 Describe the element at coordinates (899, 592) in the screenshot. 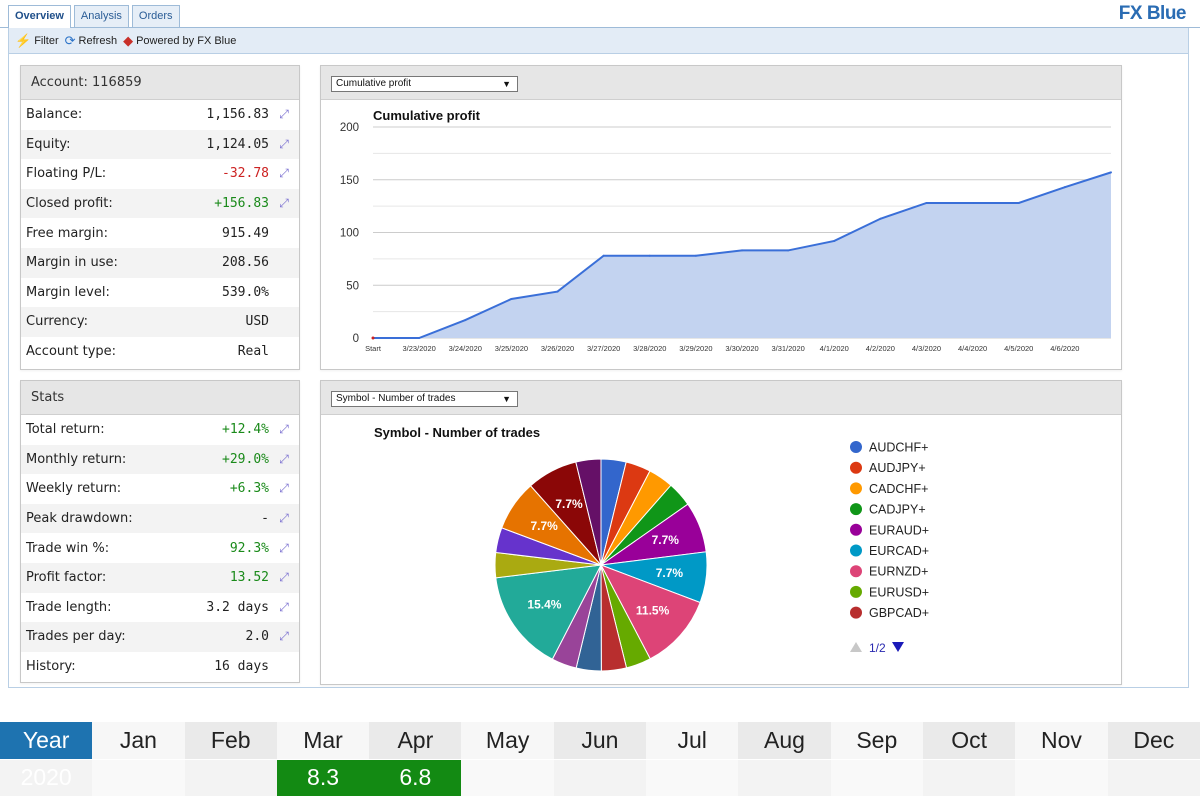

I see `legend-item: EURUSD+` at that location.